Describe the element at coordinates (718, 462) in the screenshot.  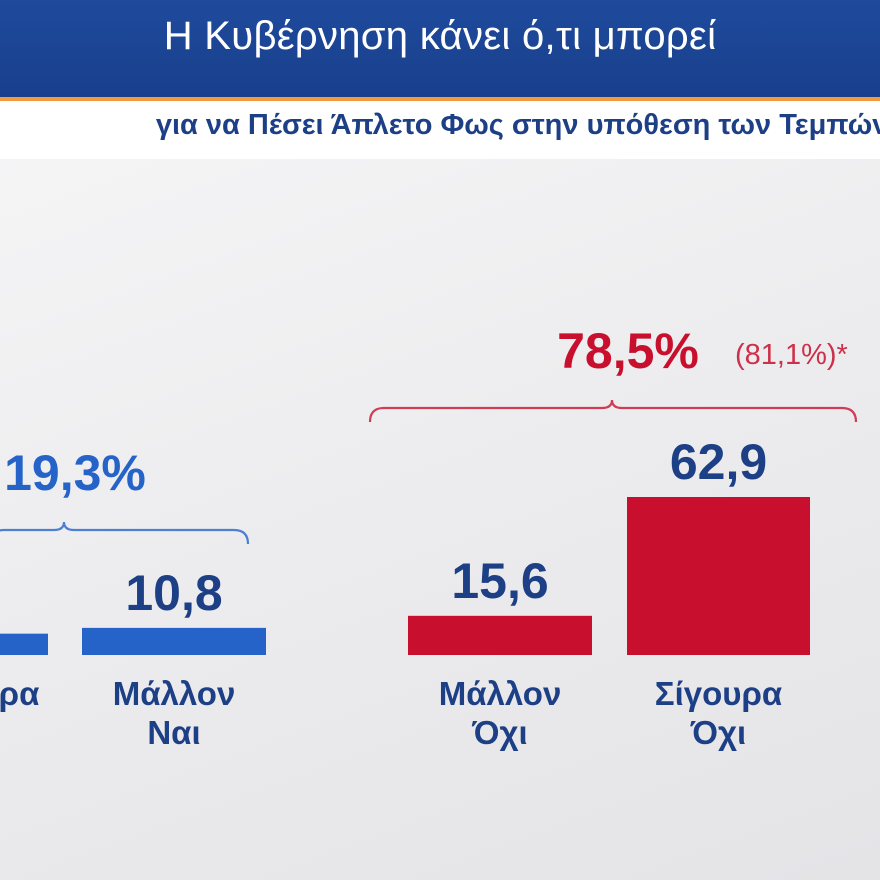
I see `data-label: 62,9` at that location.